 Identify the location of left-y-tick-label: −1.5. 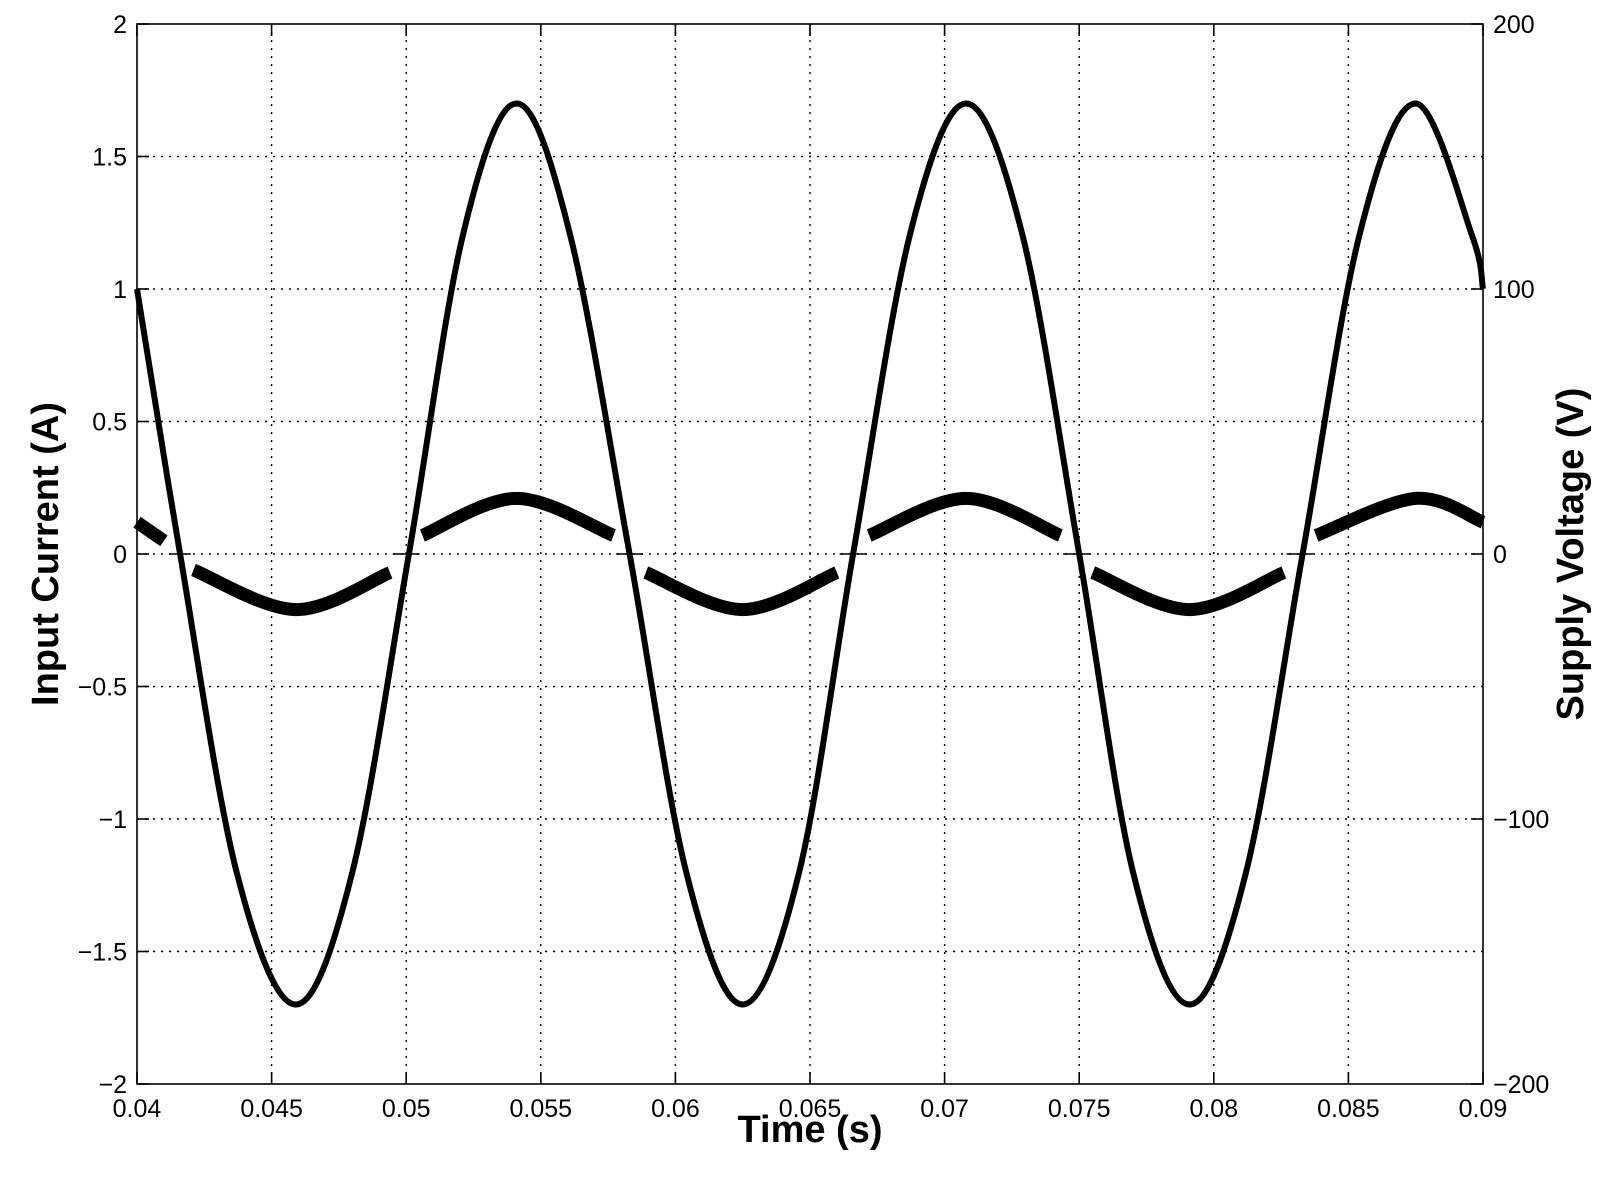
(102, 953).